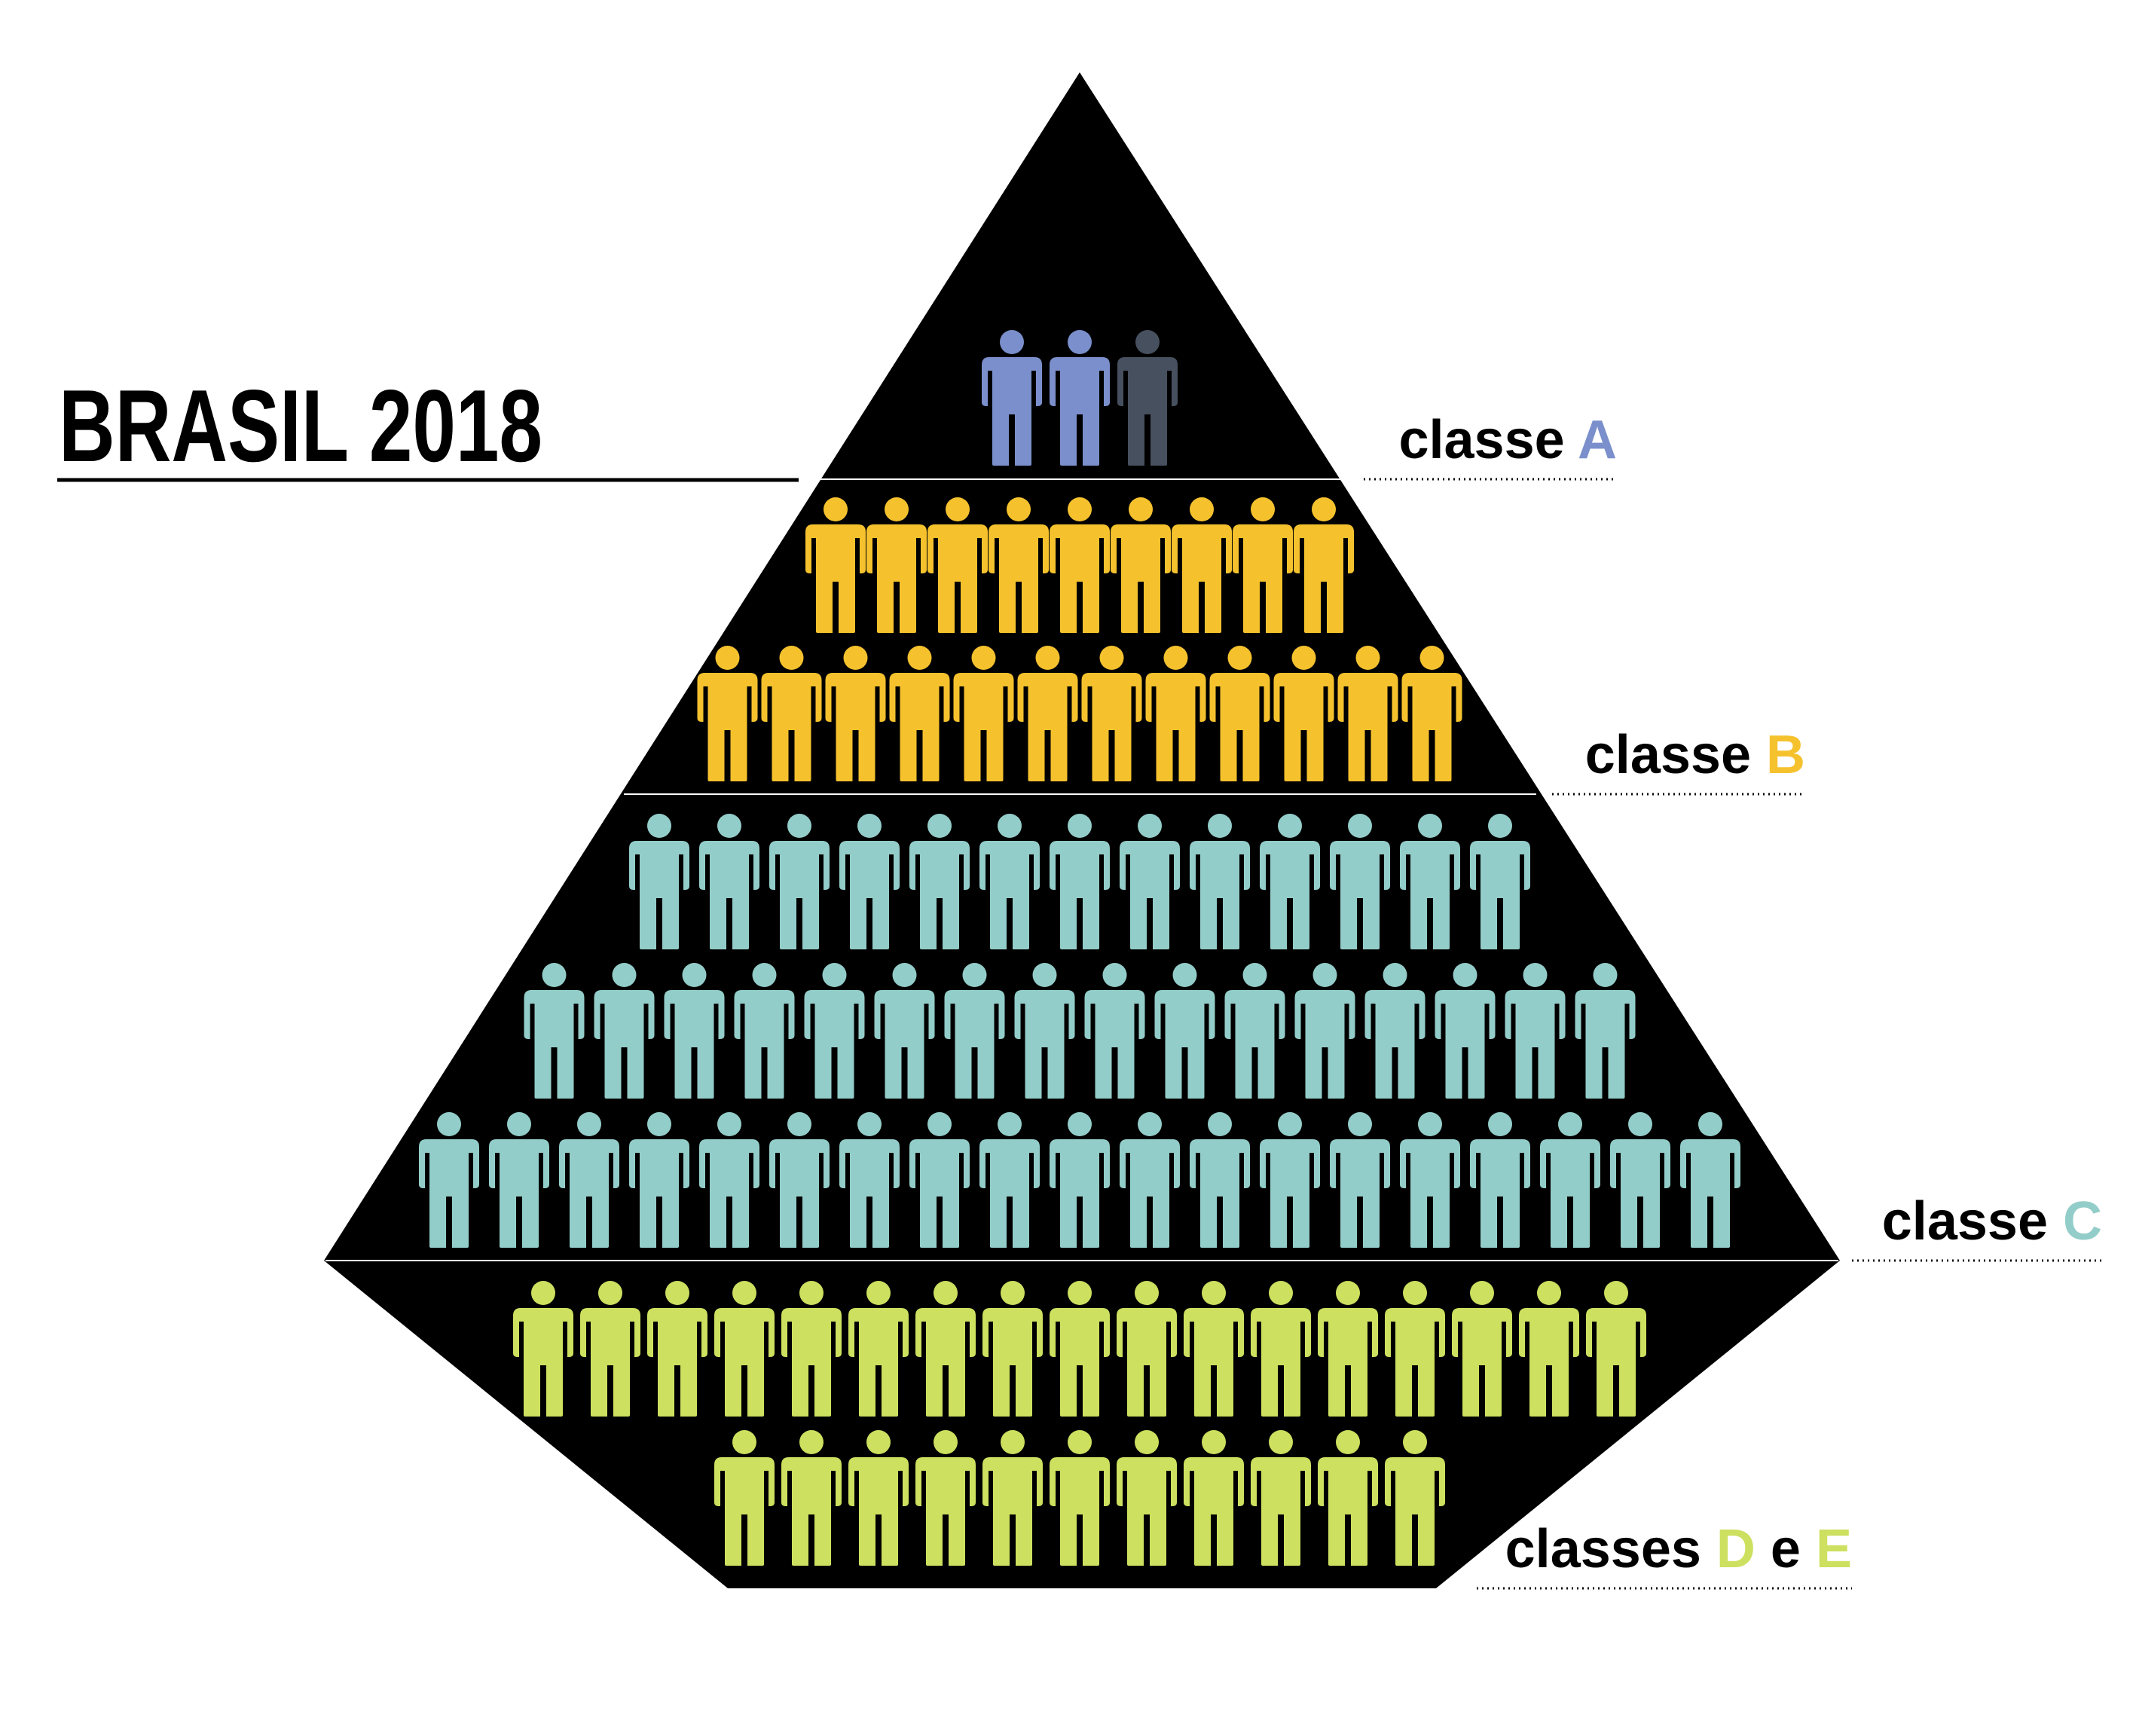 The height and width of the screenshot is (1736, 2136). I want to click on label-class-c: classe C, so click(1992, 1221).